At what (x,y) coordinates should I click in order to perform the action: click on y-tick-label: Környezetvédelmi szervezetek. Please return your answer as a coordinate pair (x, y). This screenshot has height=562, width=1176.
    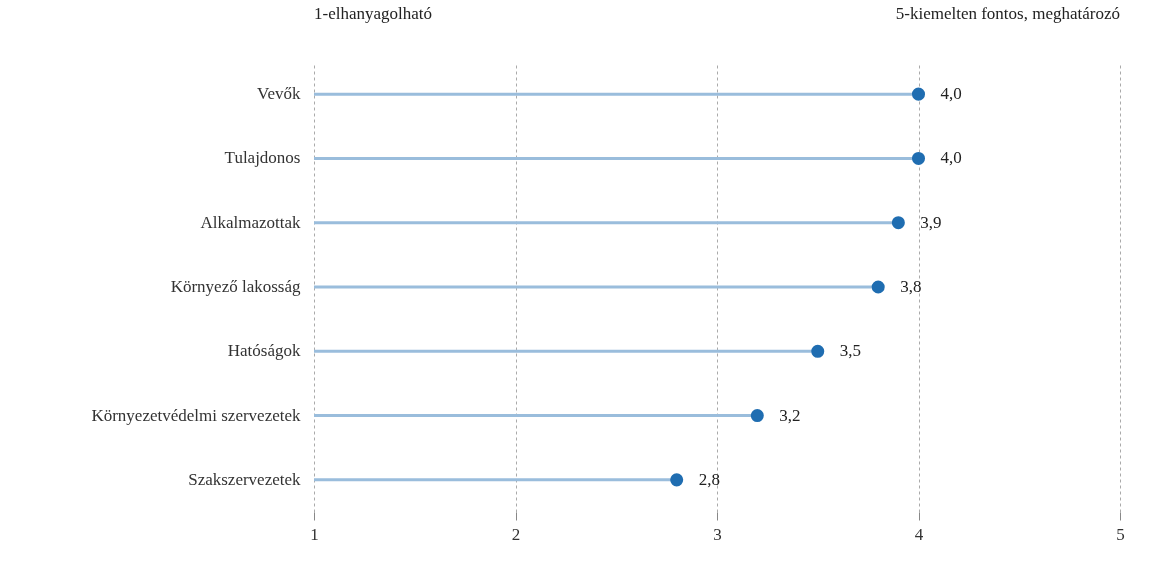
    Looking at the image, I should click on (196, 415).